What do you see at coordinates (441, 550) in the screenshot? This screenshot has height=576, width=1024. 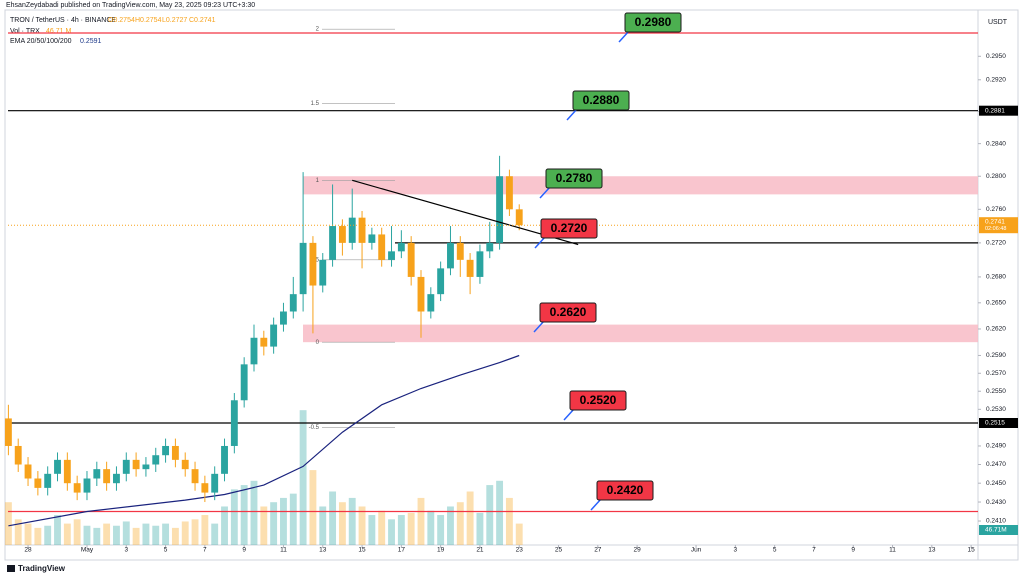 I see `x-tick-label: 19` at bounding box center [441, 550].